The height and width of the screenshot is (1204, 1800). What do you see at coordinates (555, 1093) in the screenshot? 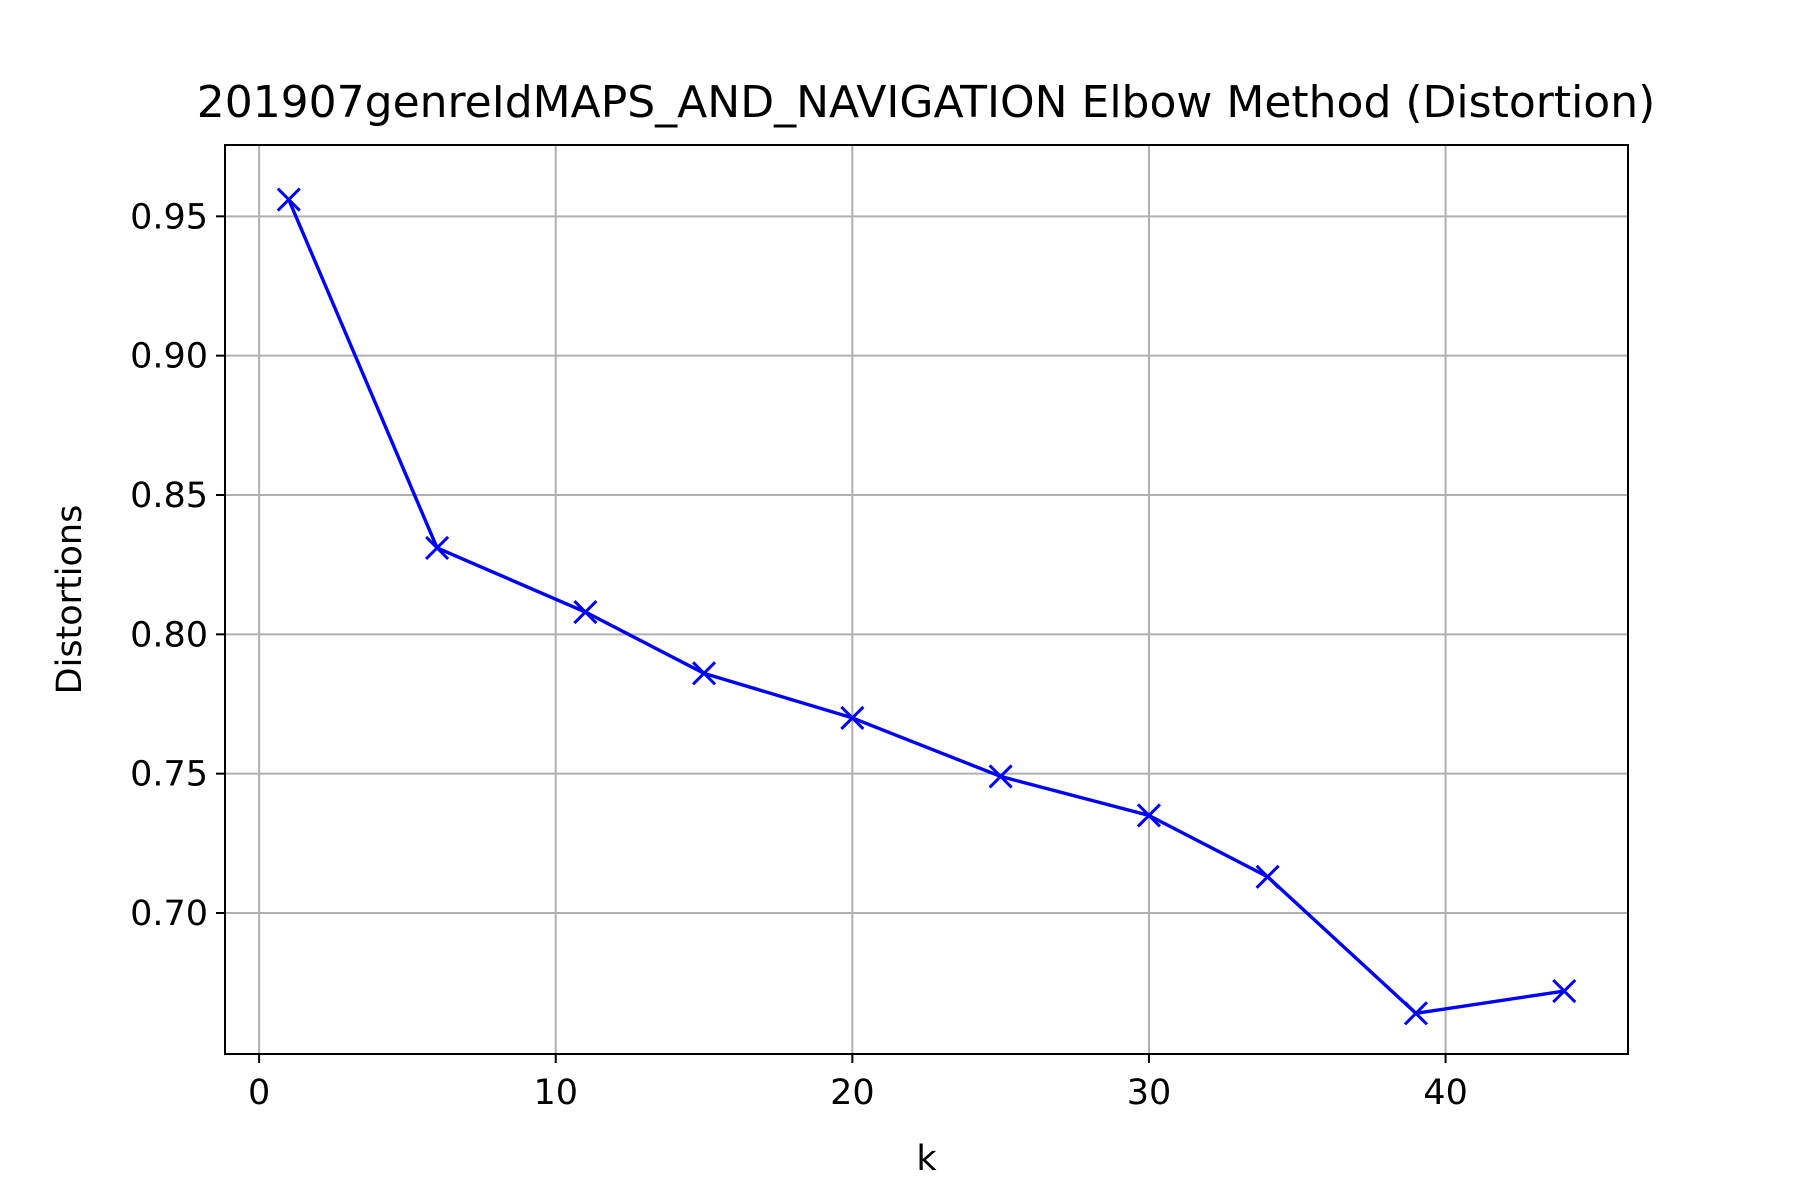
I see `x-tick-label: 10` at bounding box center [555, 1093].